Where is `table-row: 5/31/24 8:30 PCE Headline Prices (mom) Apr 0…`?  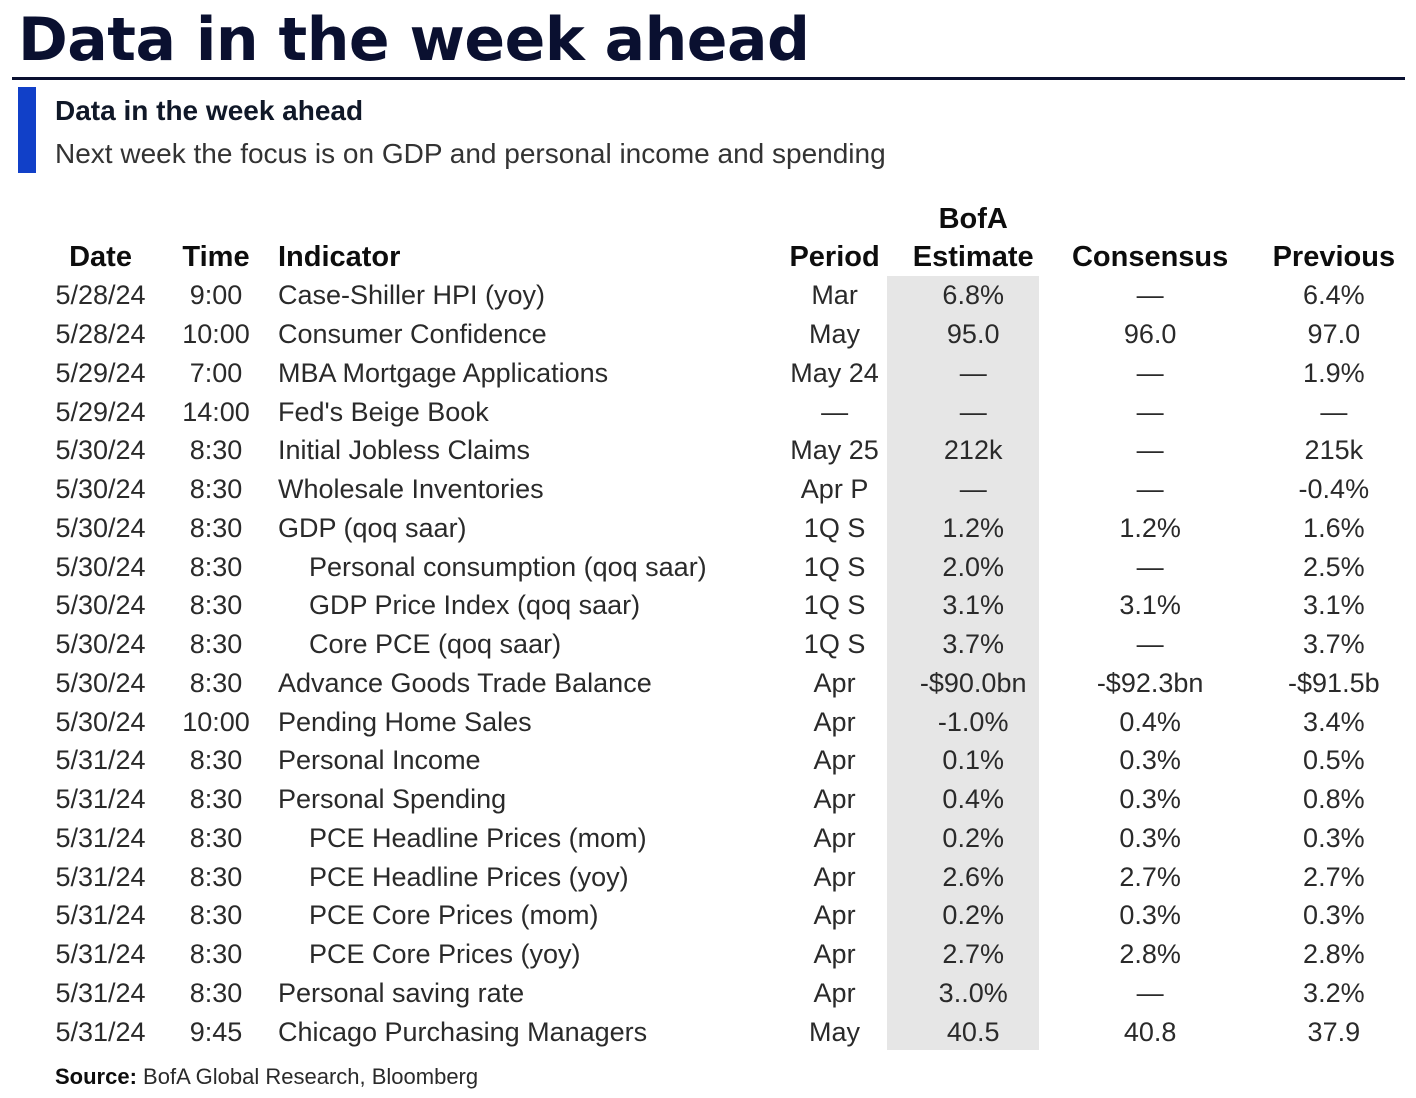 table-row: 5/31/24 8:30 PCE Headline Prices (mom) Apr 0… is located at coordinates (730, 838).